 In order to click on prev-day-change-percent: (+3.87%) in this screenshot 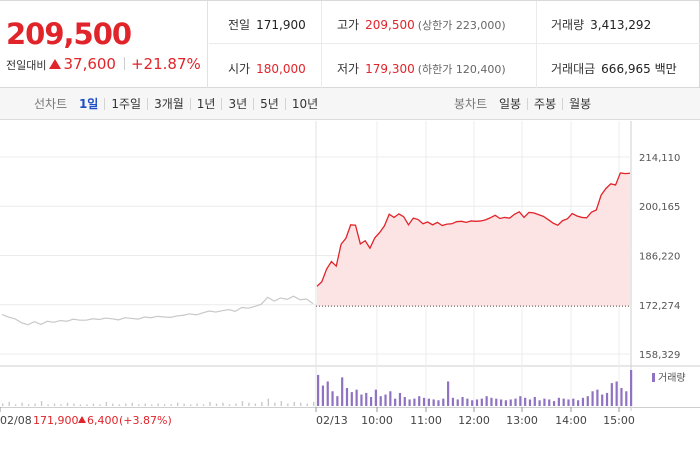, I will do `click(145, 420)`.